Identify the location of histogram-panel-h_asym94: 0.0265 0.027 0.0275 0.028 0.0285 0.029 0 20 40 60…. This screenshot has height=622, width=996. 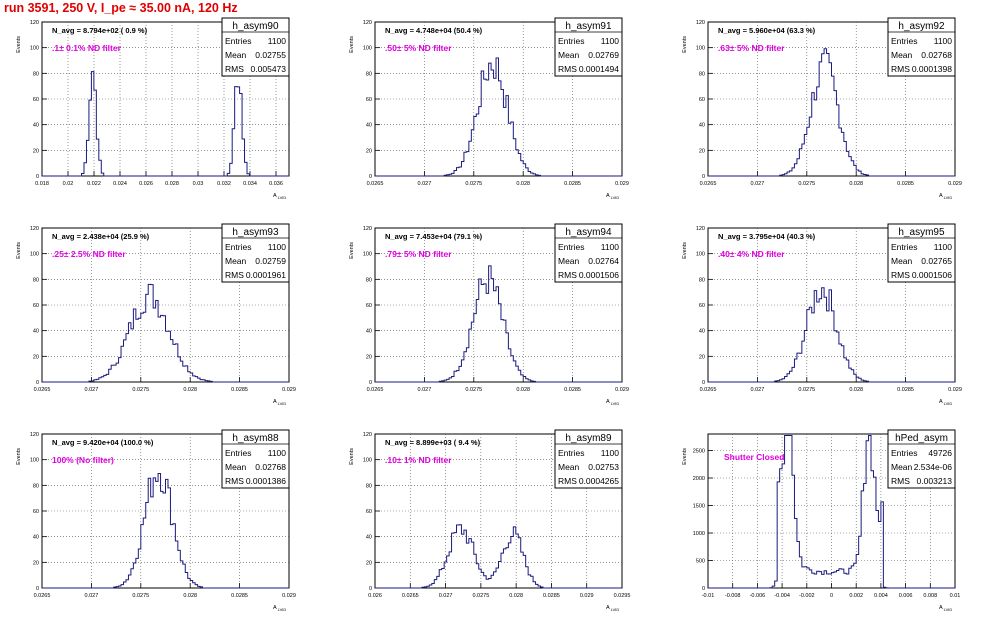
(489, 314).